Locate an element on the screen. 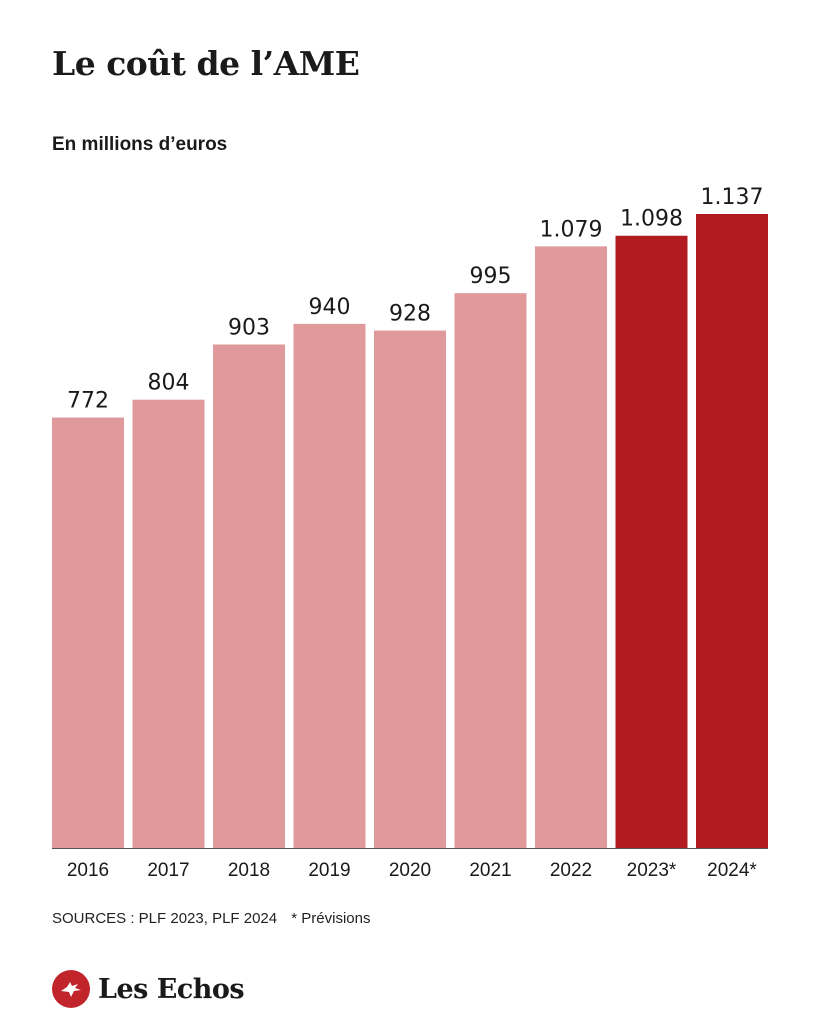 Image resolution: width=819 pixels, height=1024 pixels. x-tick-label: 2018 is located at coordinates (249, 870).